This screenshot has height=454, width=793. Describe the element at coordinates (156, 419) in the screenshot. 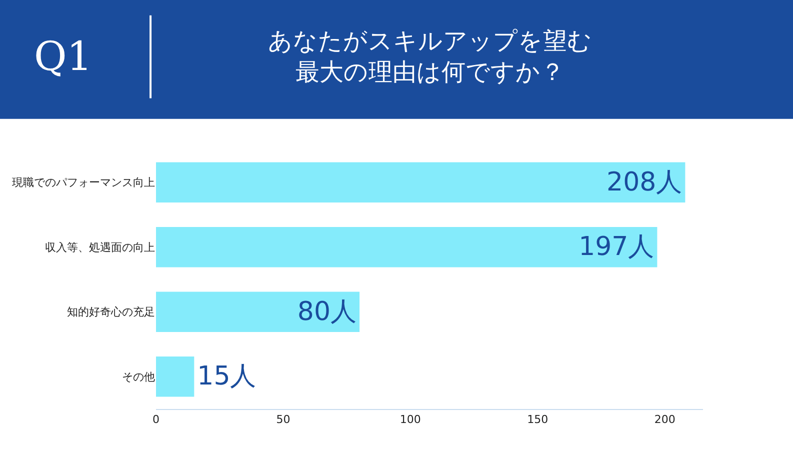

I see `x-tick-label: 0` at that location.